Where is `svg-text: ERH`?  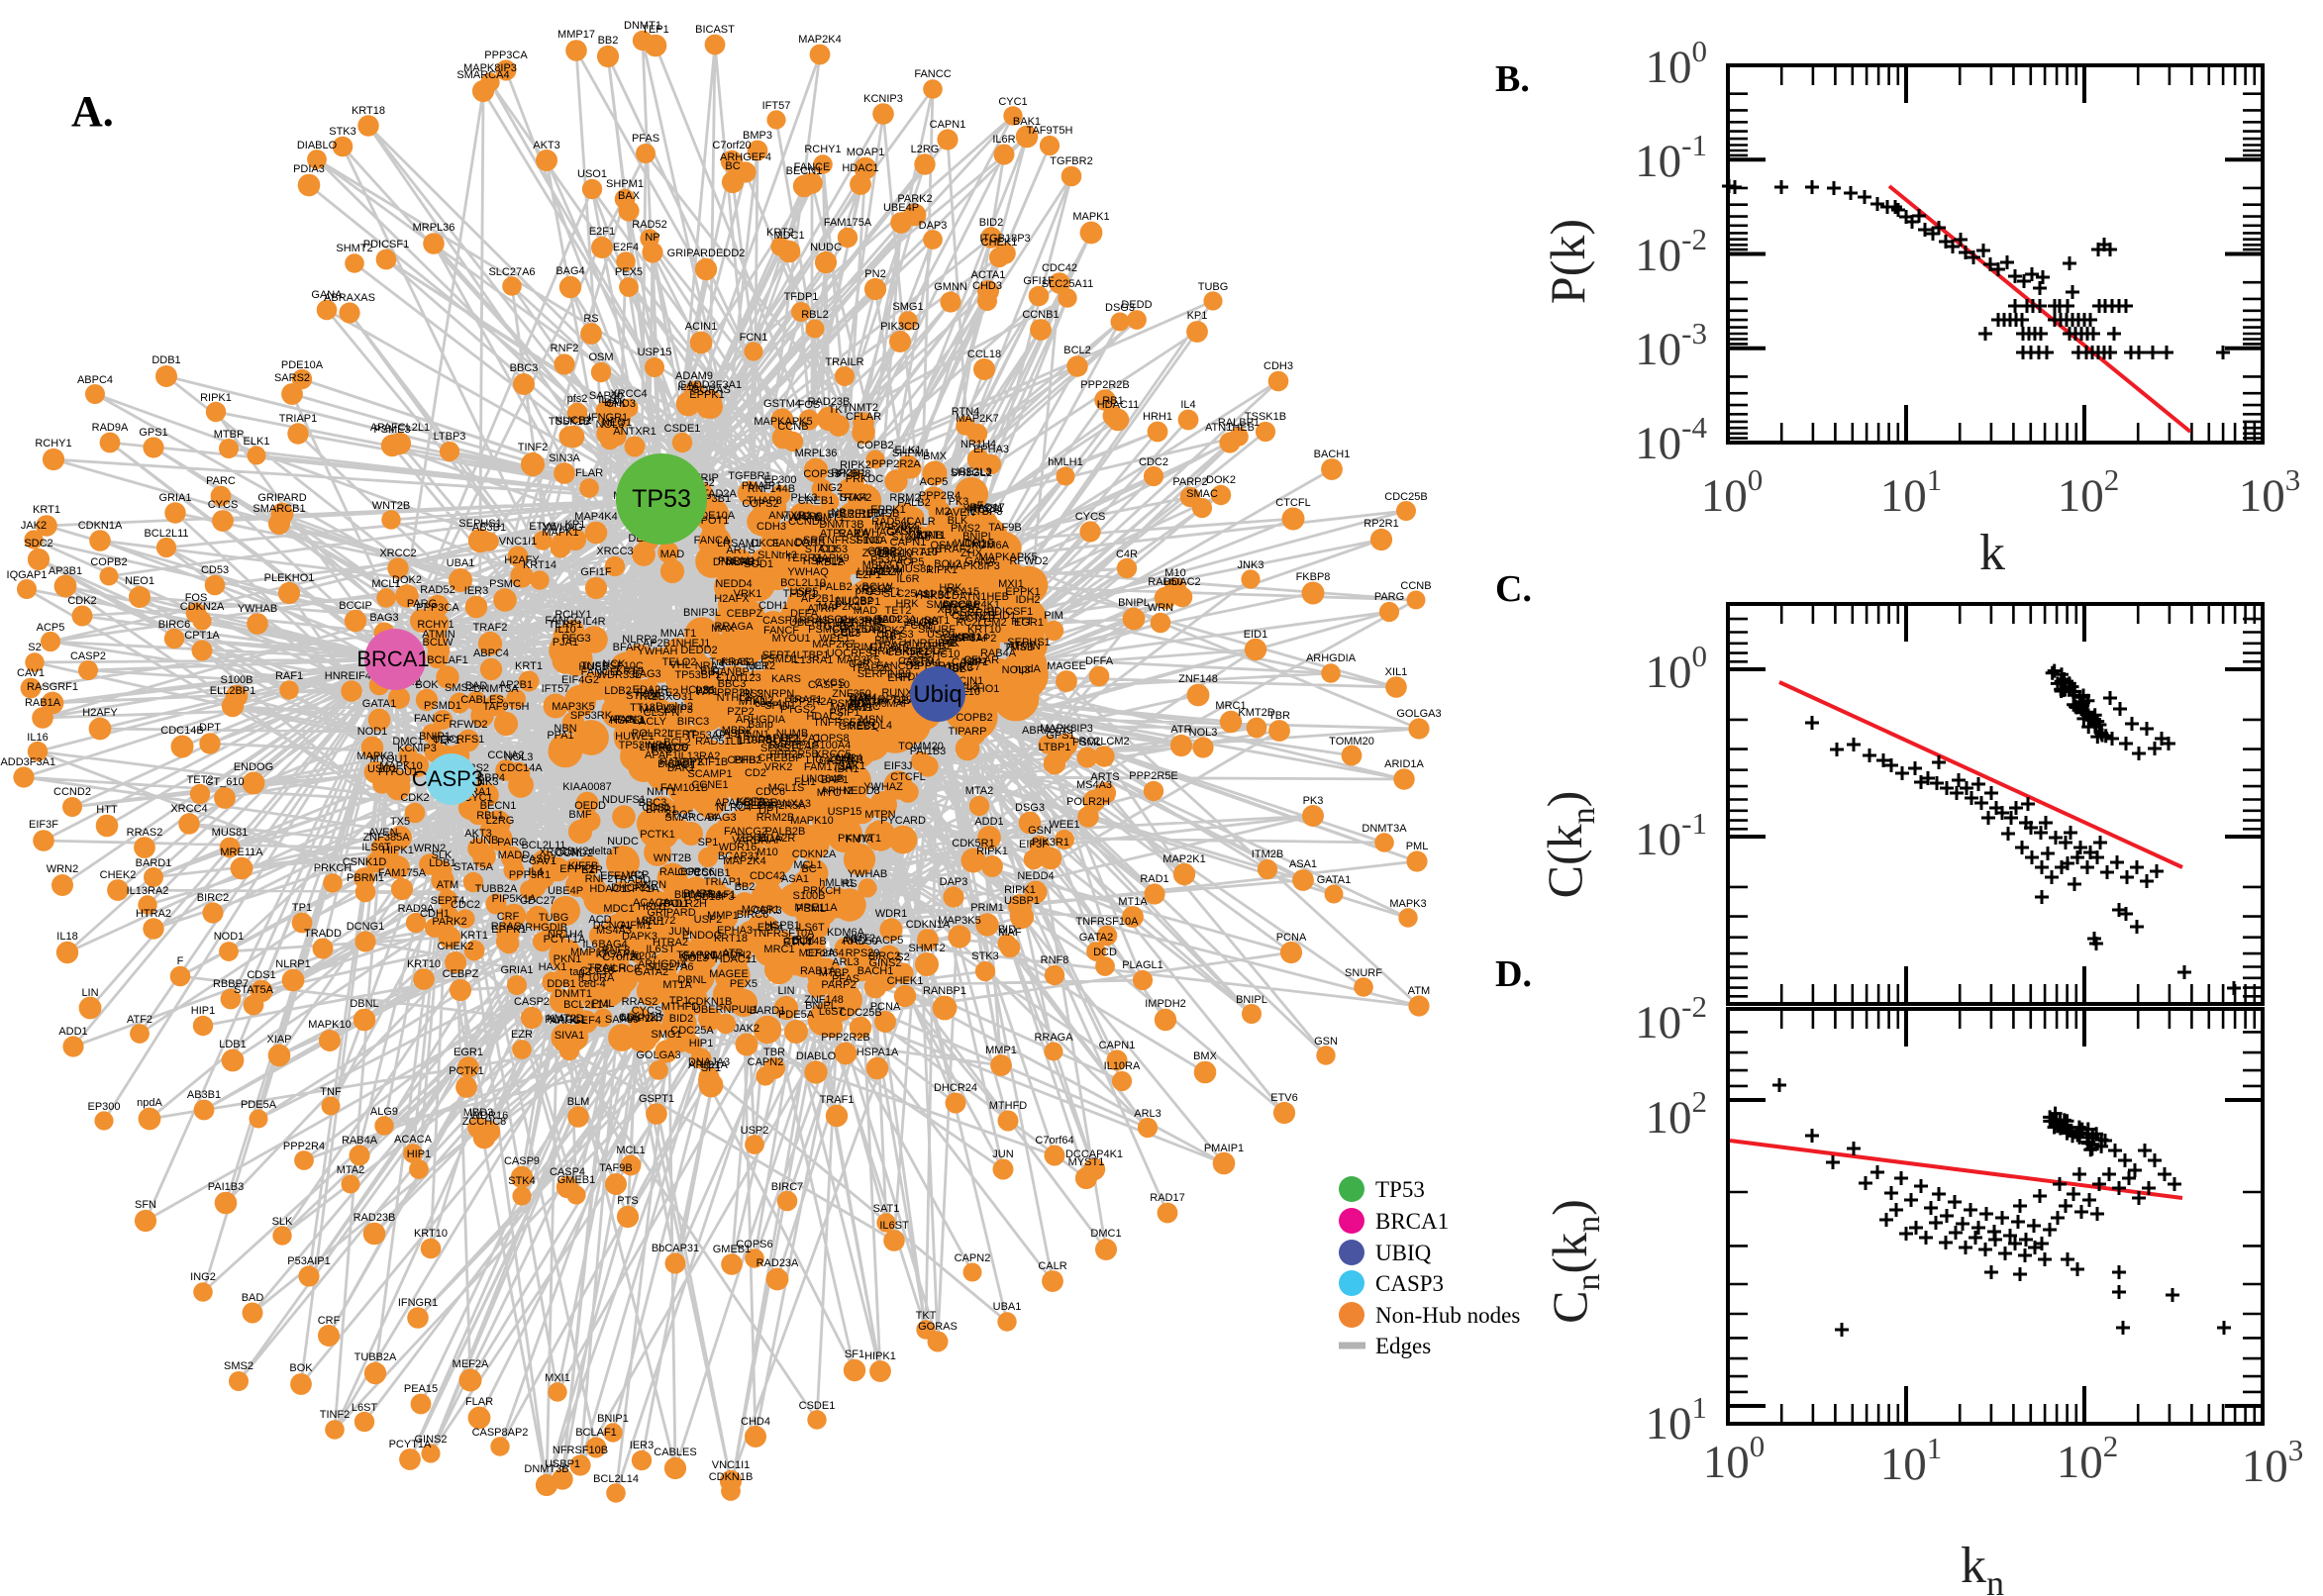
svg-text: ERH is located at coordinates (898, 678).